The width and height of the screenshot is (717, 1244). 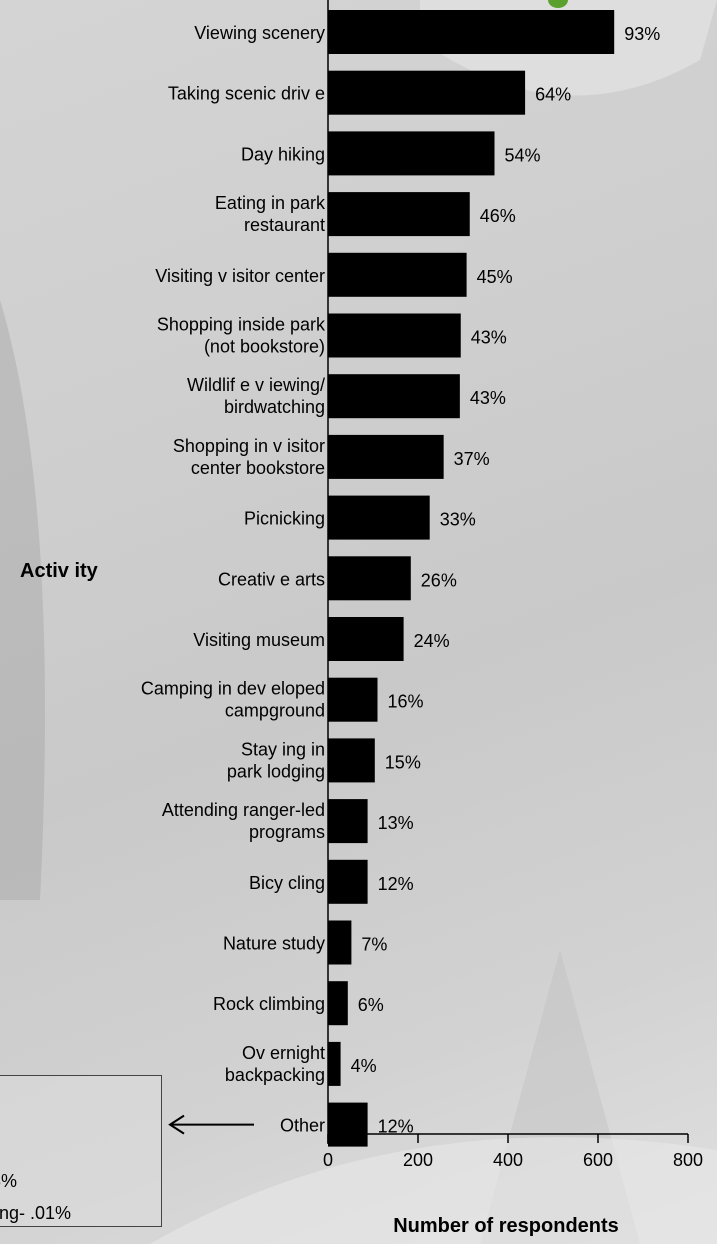 I want to click on category-label: Shopping in v isitor center bookstore, so click(x=249, y=457).